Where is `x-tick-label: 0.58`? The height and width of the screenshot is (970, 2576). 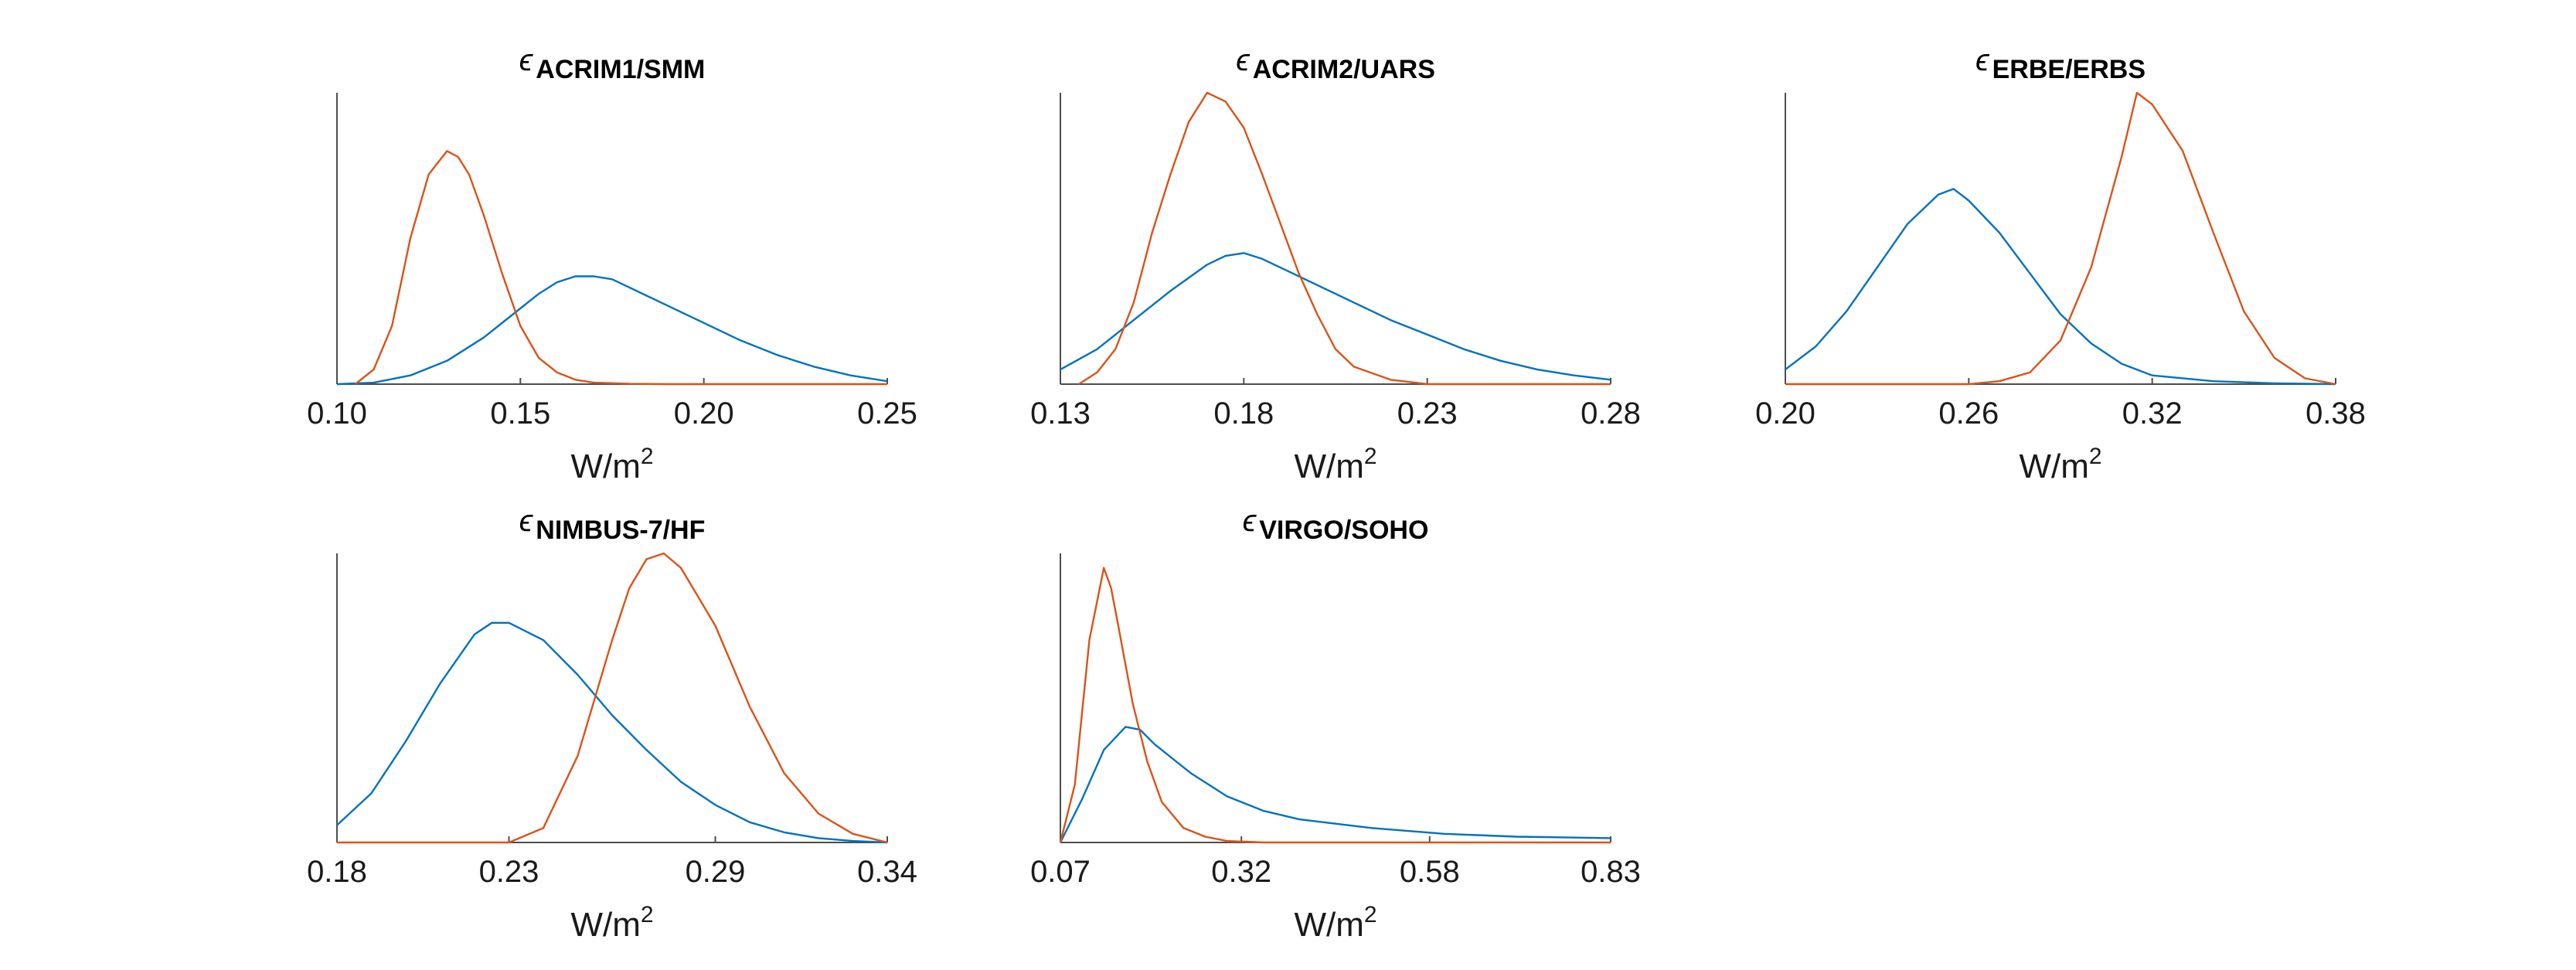
x-tick-label: 0.58 is located at coordinates (1430, 872).